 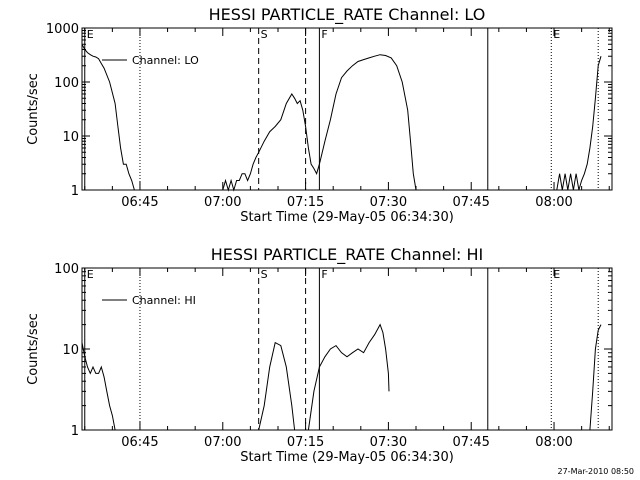 I want to click on timestamp: 27-Mar-2010 08:50, so click(x=596, y=471).